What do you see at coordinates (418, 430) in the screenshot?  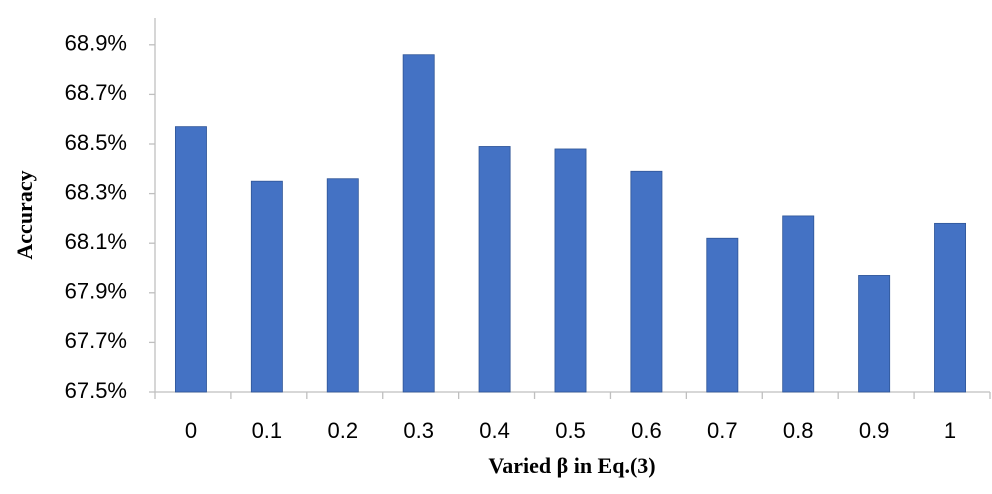 I see `x-tick-label: 0.3` at bounding box center [418, 430].